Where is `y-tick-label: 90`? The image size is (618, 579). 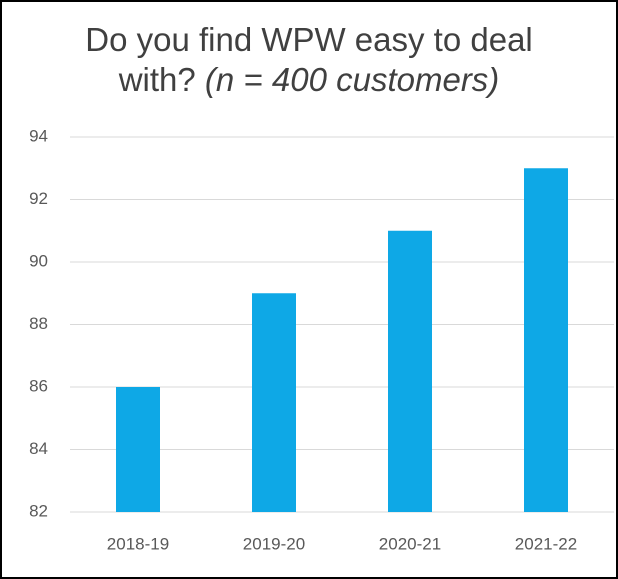 y-tick-label: 90 is located at coordinates (38, 260).